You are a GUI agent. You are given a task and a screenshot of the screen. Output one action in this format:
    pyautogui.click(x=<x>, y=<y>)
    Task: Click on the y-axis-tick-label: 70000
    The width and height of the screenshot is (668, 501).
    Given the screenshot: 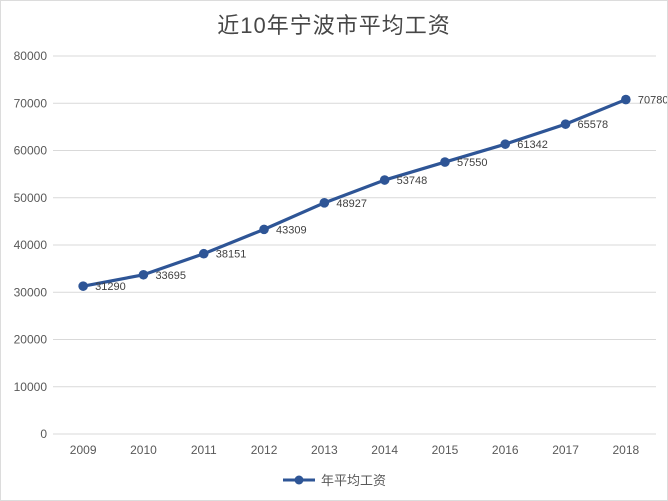 What is the action you would take?
    pyautogui.click(x=31, y=103)
    